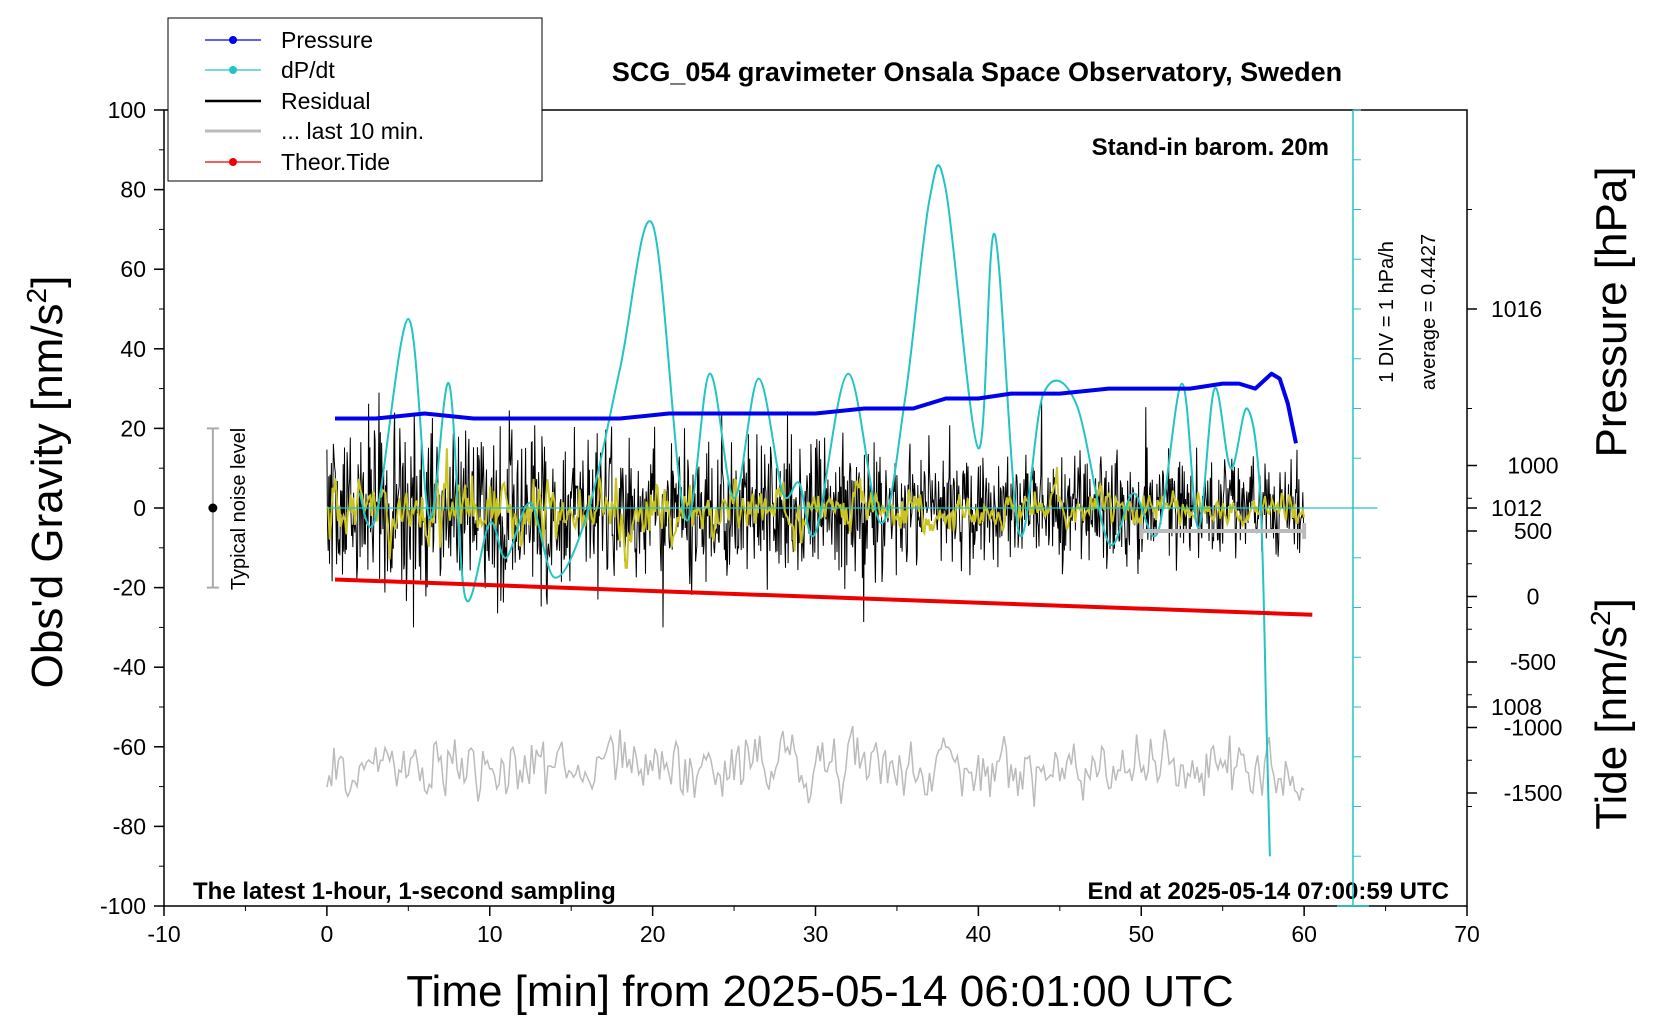  What do you see at coordinates (139, 508) in the screenshot?
I see `y-tick-label: 0` at bounding box center [139, 508].